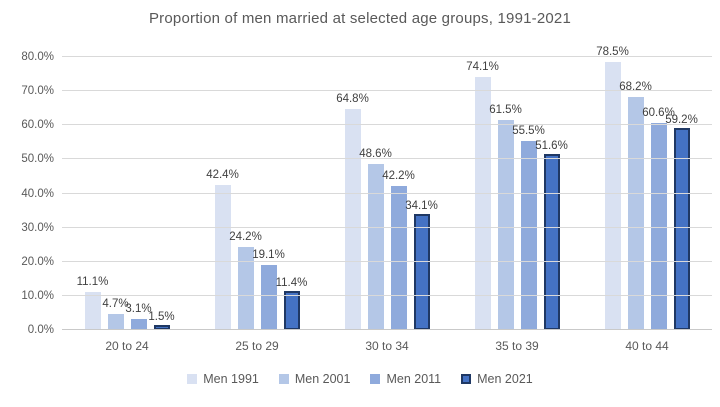 The width and height of the screenshot is (720, 407). I want to click on bar-value-label: 74.1%, so click(482, 67).